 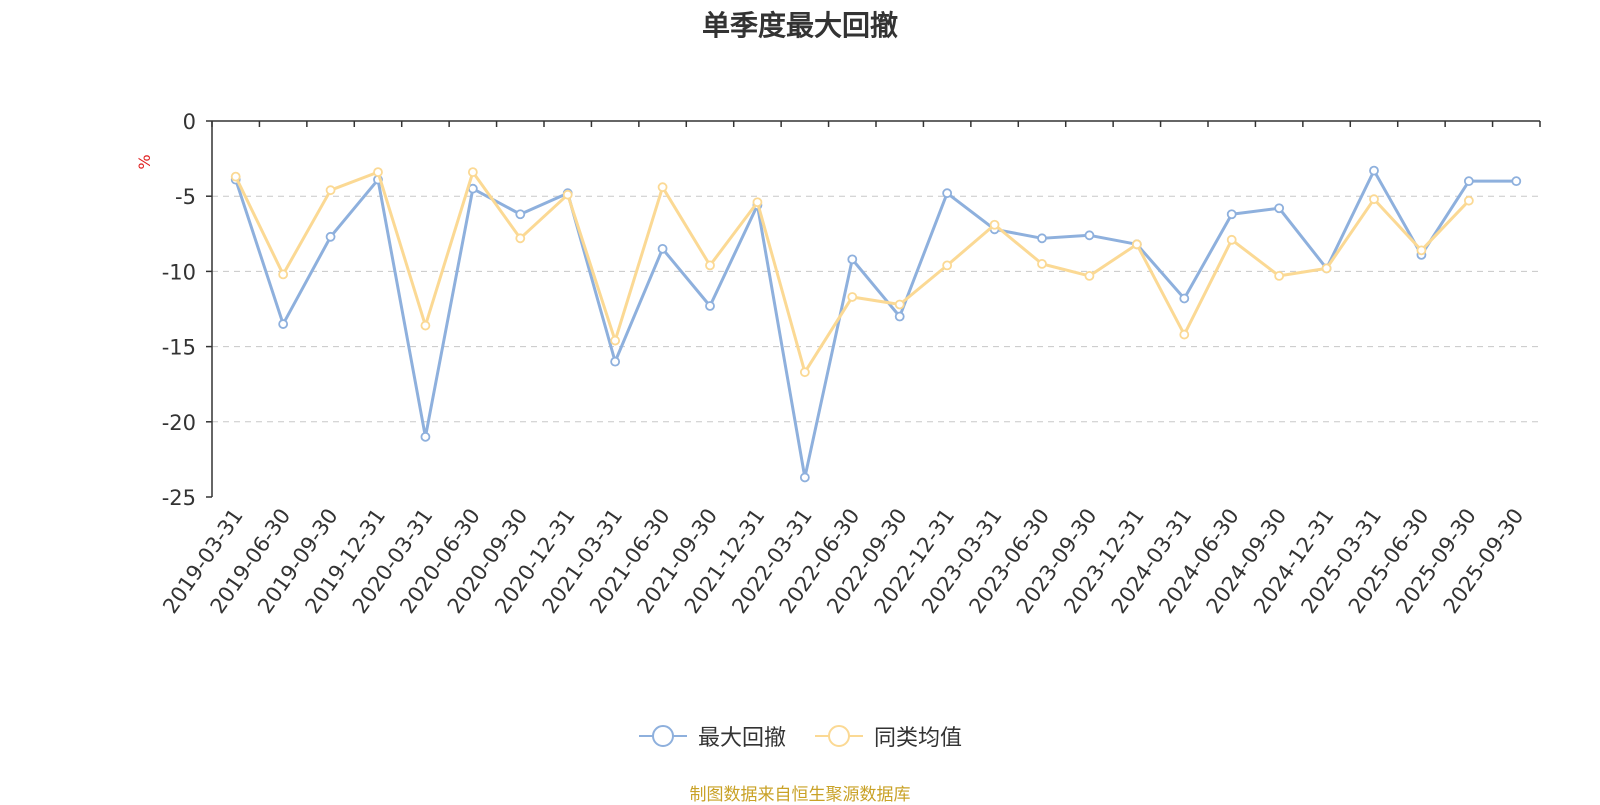 What do you see at coordinates (144, 161) in the screenshot?
I see `y-axis-label: %` at bounding box center [144, 161].